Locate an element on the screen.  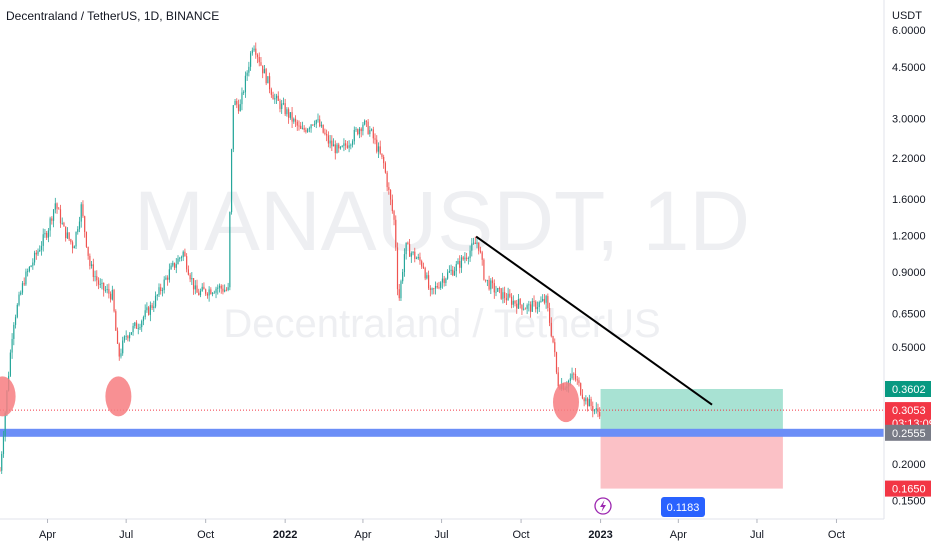
time-axis-tick: Oct is located at coordinates (205, 535).